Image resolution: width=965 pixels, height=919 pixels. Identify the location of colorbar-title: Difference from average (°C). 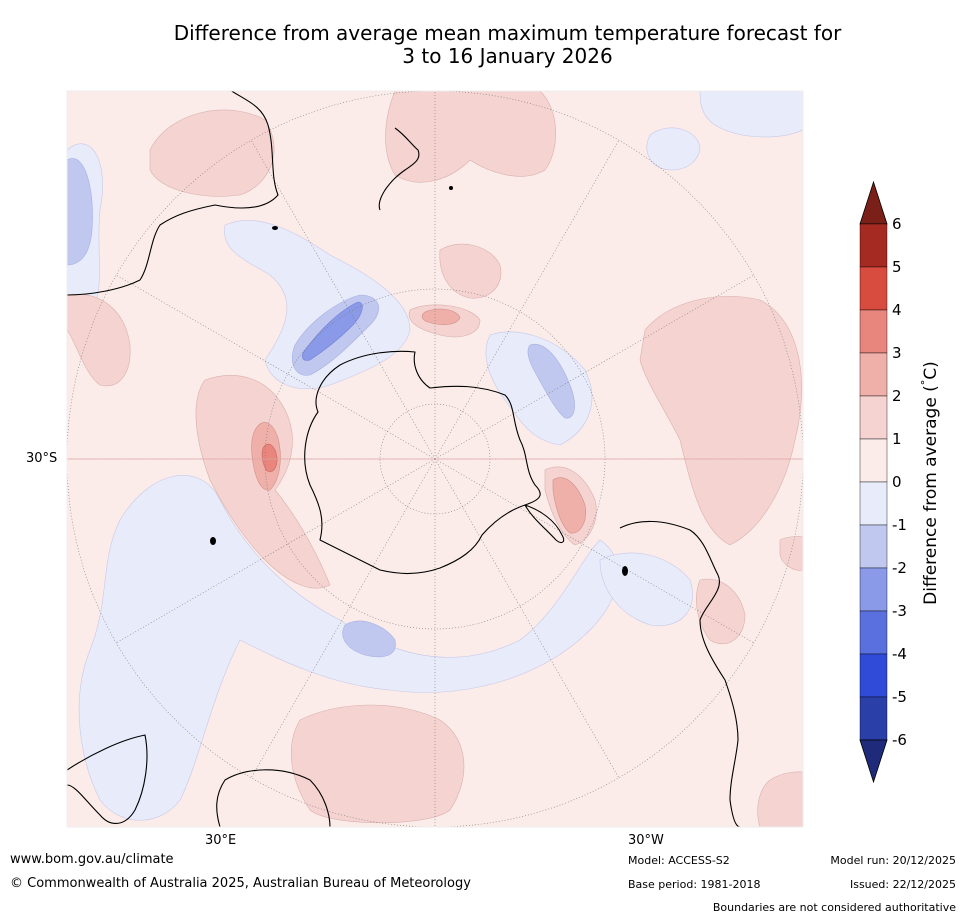
(930, 483).